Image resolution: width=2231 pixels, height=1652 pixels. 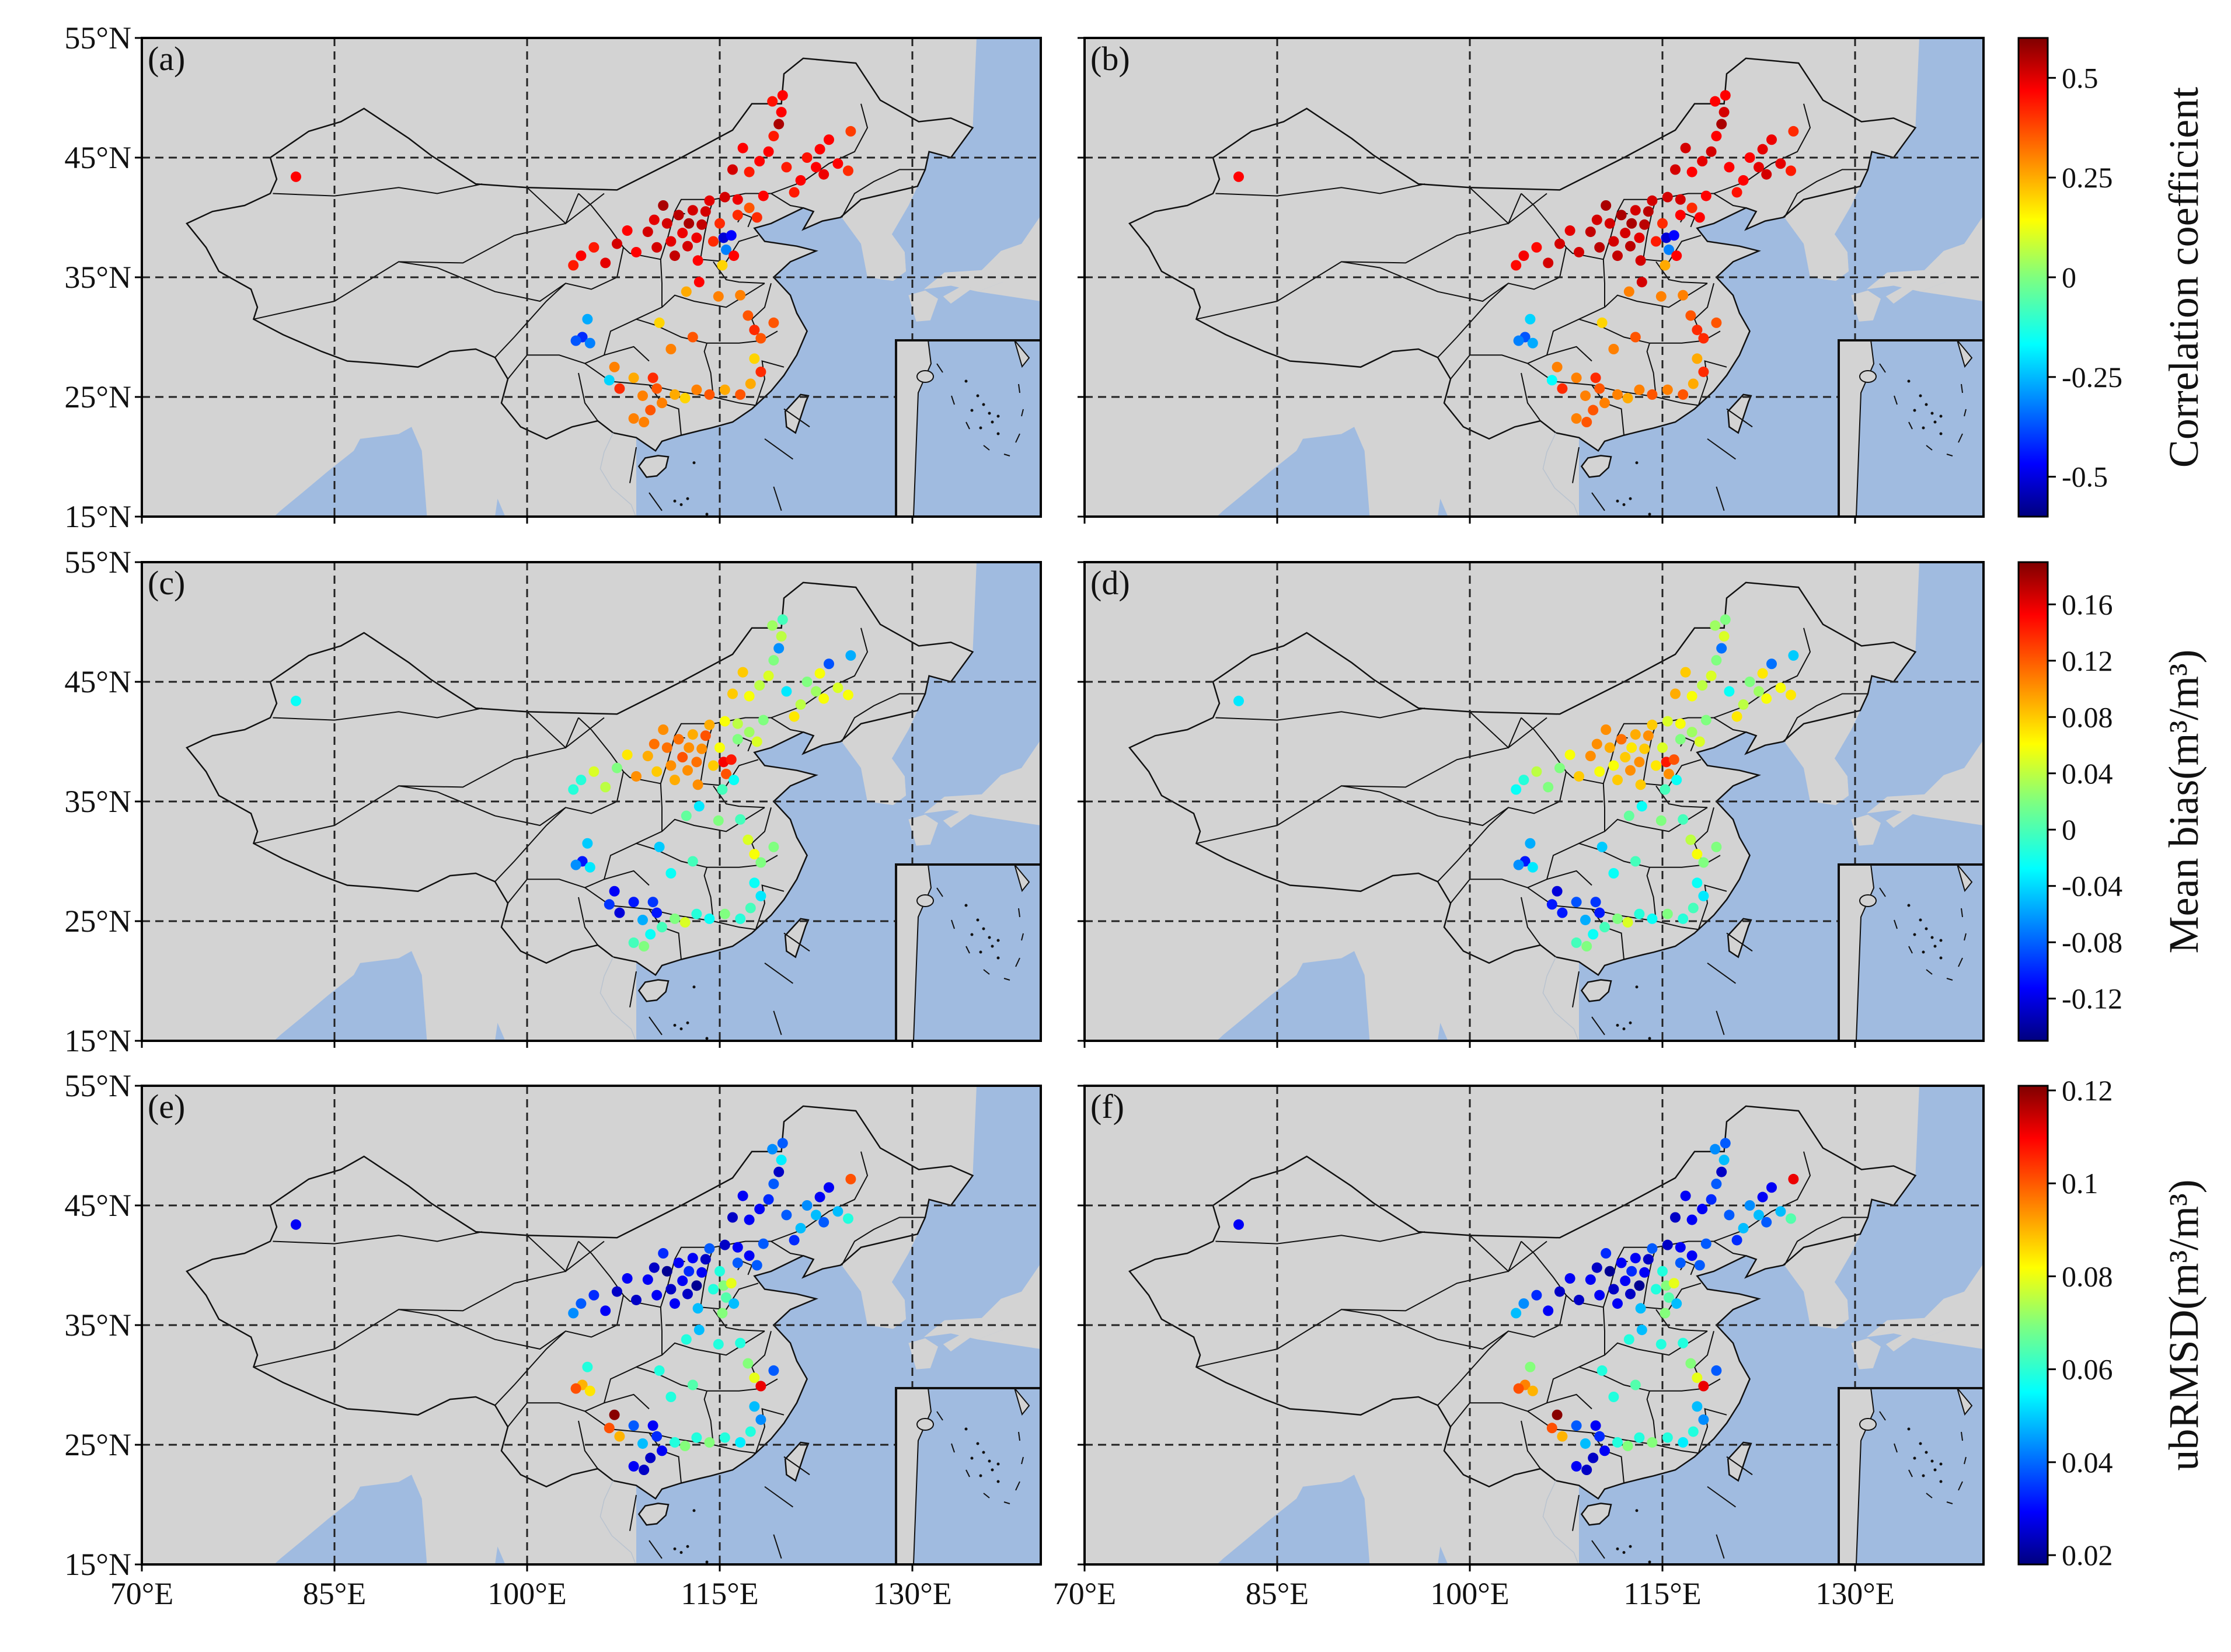 I want to click on lat-tick-label: 45°N, so click(x=97, y=1205).